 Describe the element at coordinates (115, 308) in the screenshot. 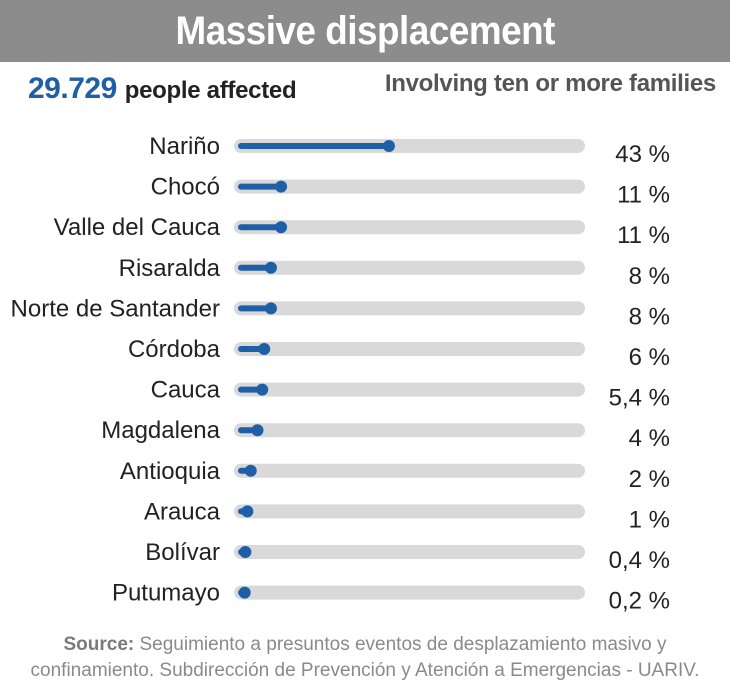

I see `category-label: Norte de Santander` at that location.